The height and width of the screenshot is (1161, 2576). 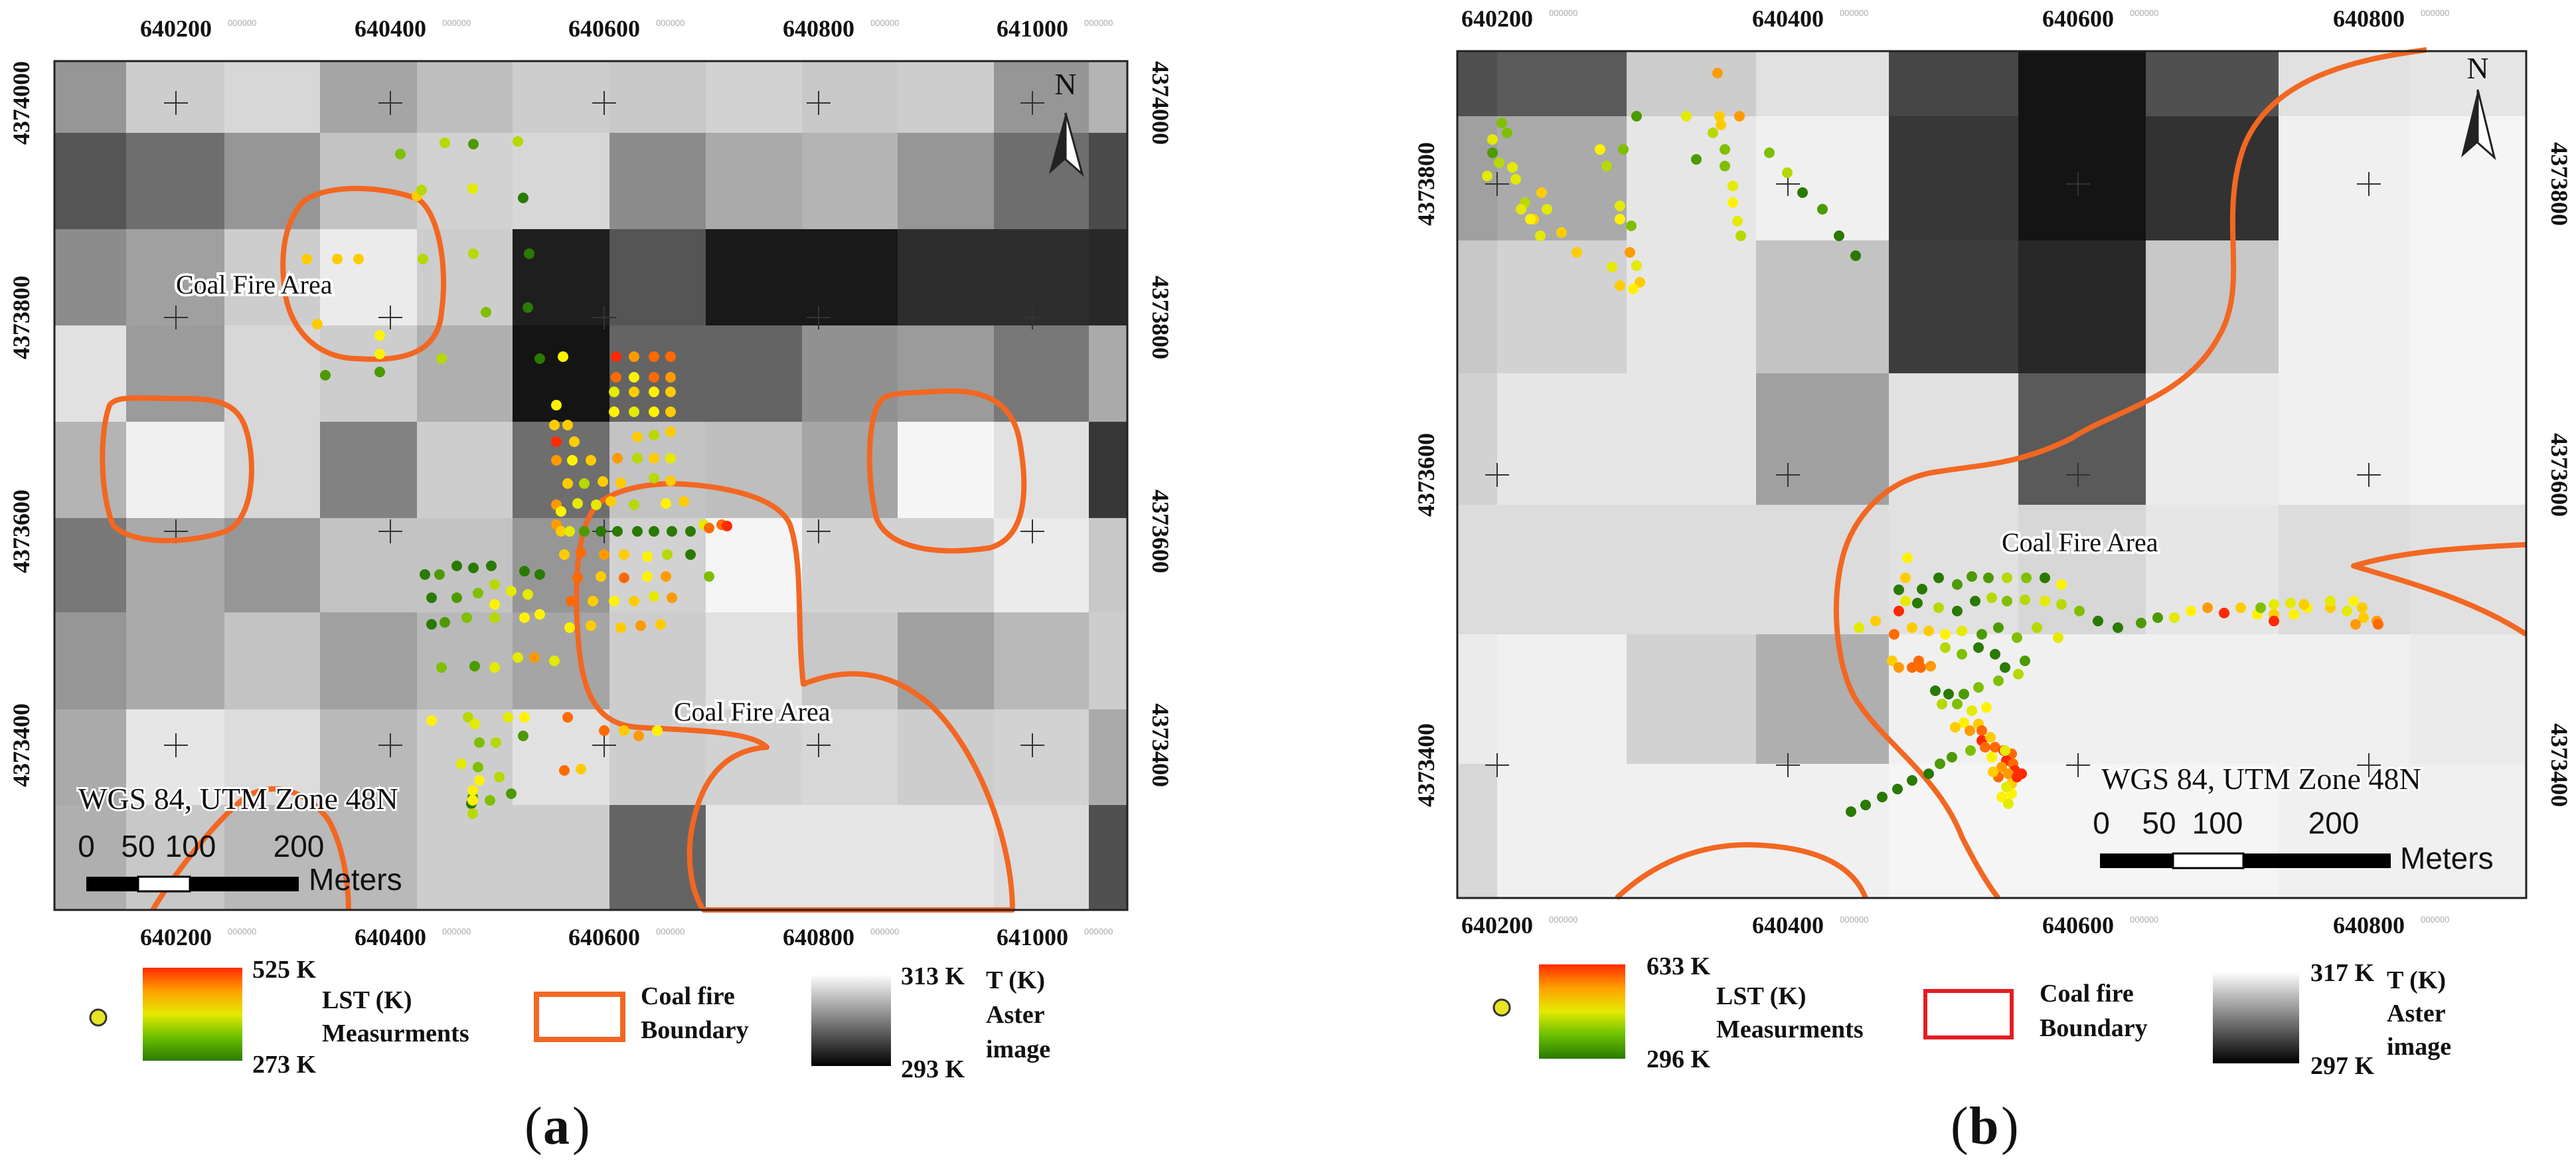 What do you see at coordinates (1501, 1007) in the screenshot?
I see `lst-point-legend-icon` at bounding box center [1501, 1007].